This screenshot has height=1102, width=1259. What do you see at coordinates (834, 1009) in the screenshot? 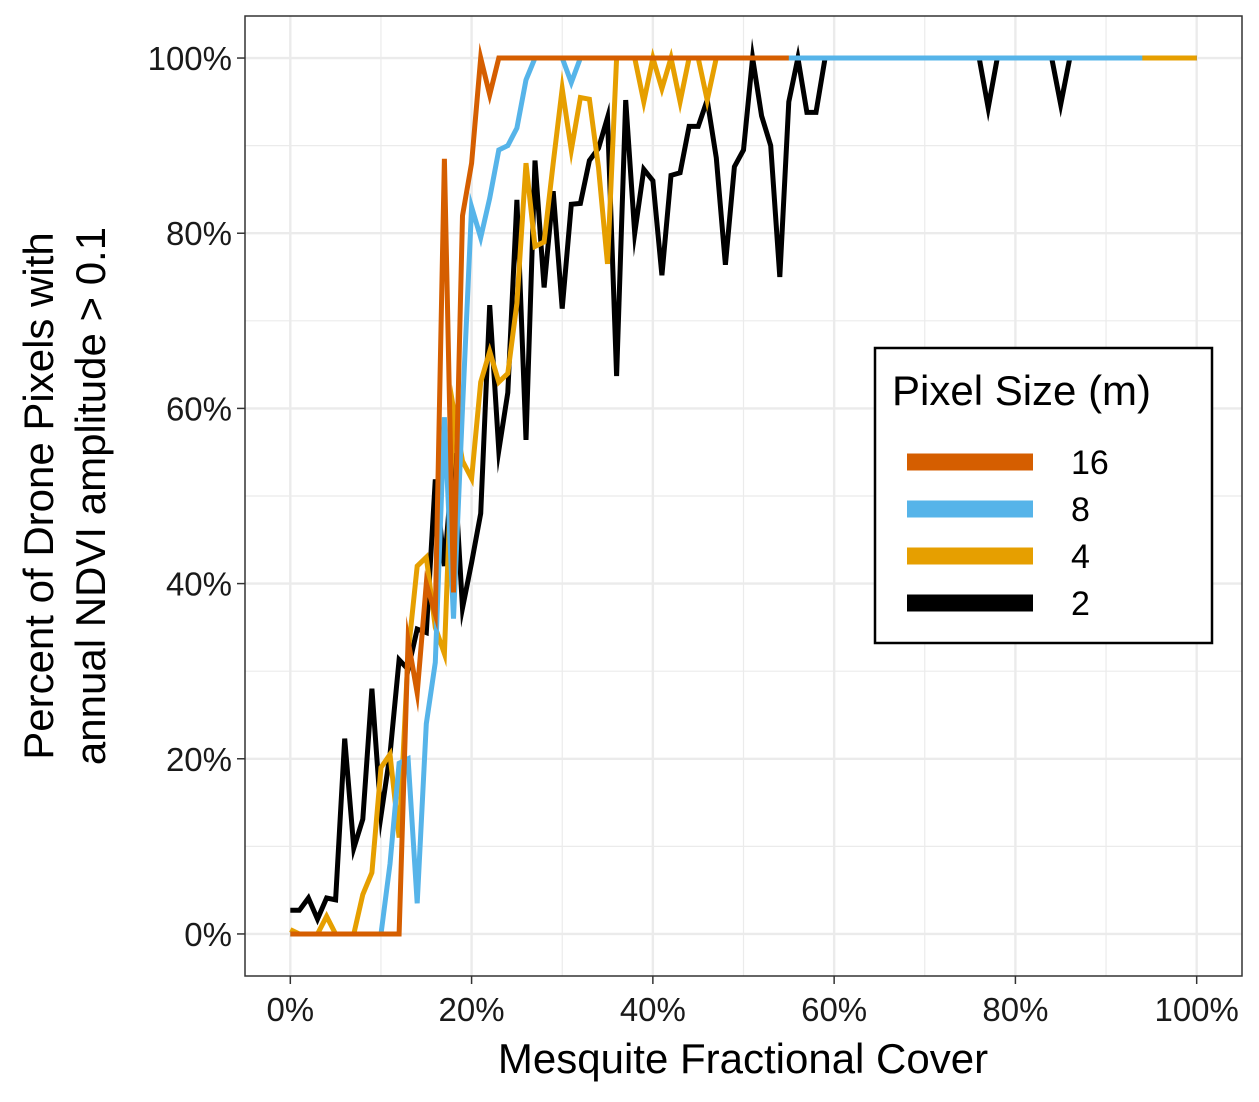
I see `x-tick-label: 60%` at bounding box center [834, 1009].